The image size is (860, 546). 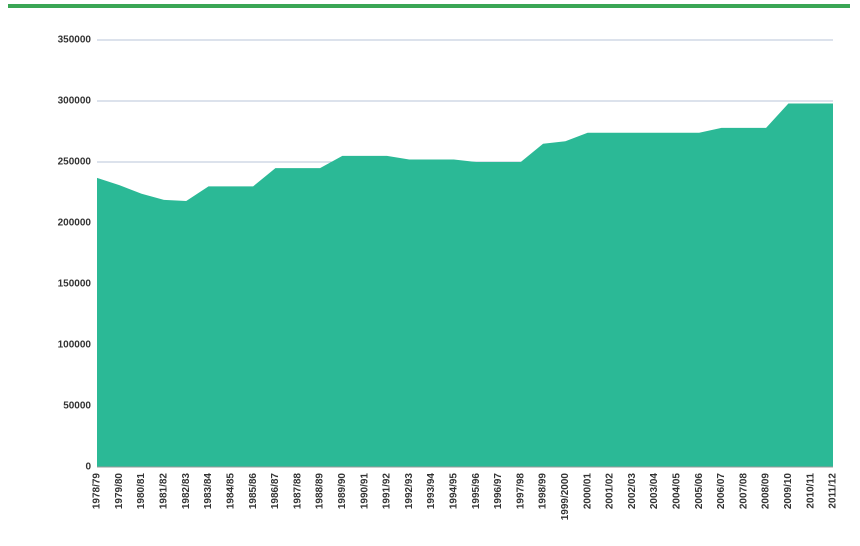 I want to click on x-tick-label: 1992/93, so click(x=409, y=491).